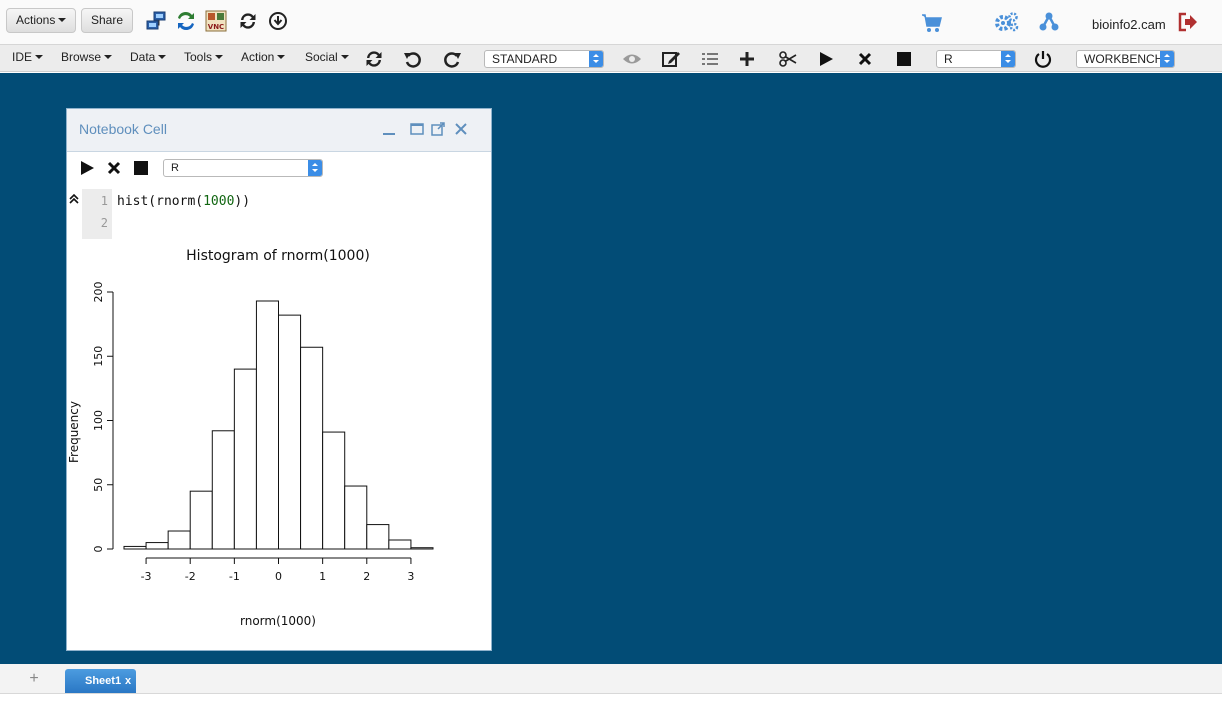 The image size is (1222, 714). Describe the element at coordinates (932, 23) in the screenshot. I see `cart-icon` at that location.